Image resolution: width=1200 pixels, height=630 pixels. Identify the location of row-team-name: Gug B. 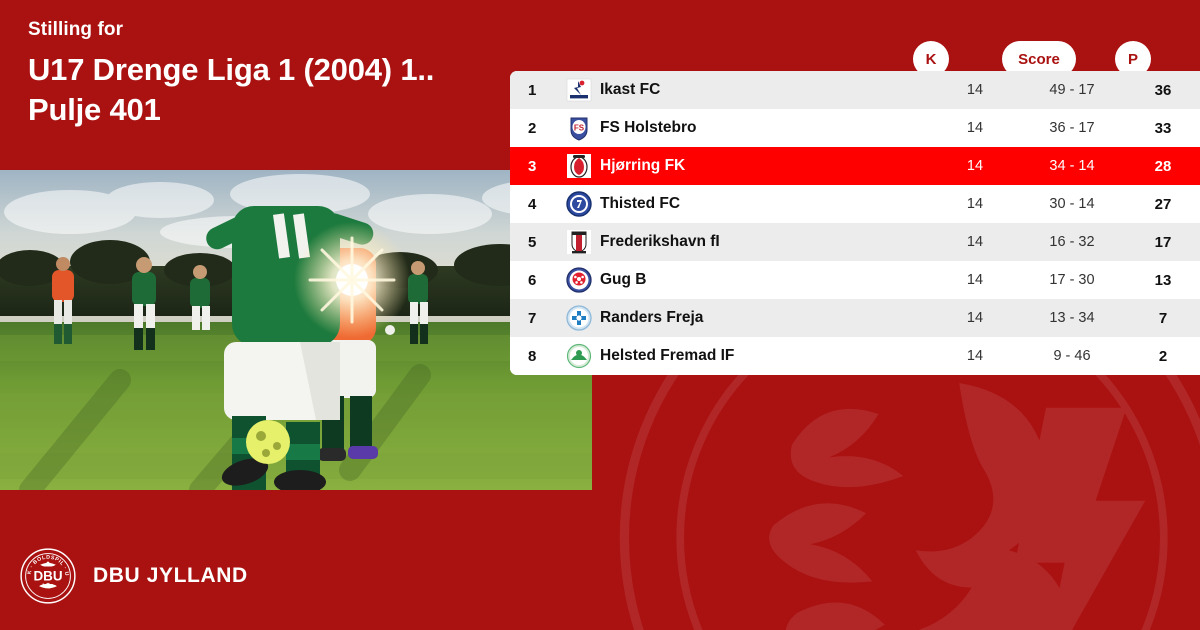
(623, 279).